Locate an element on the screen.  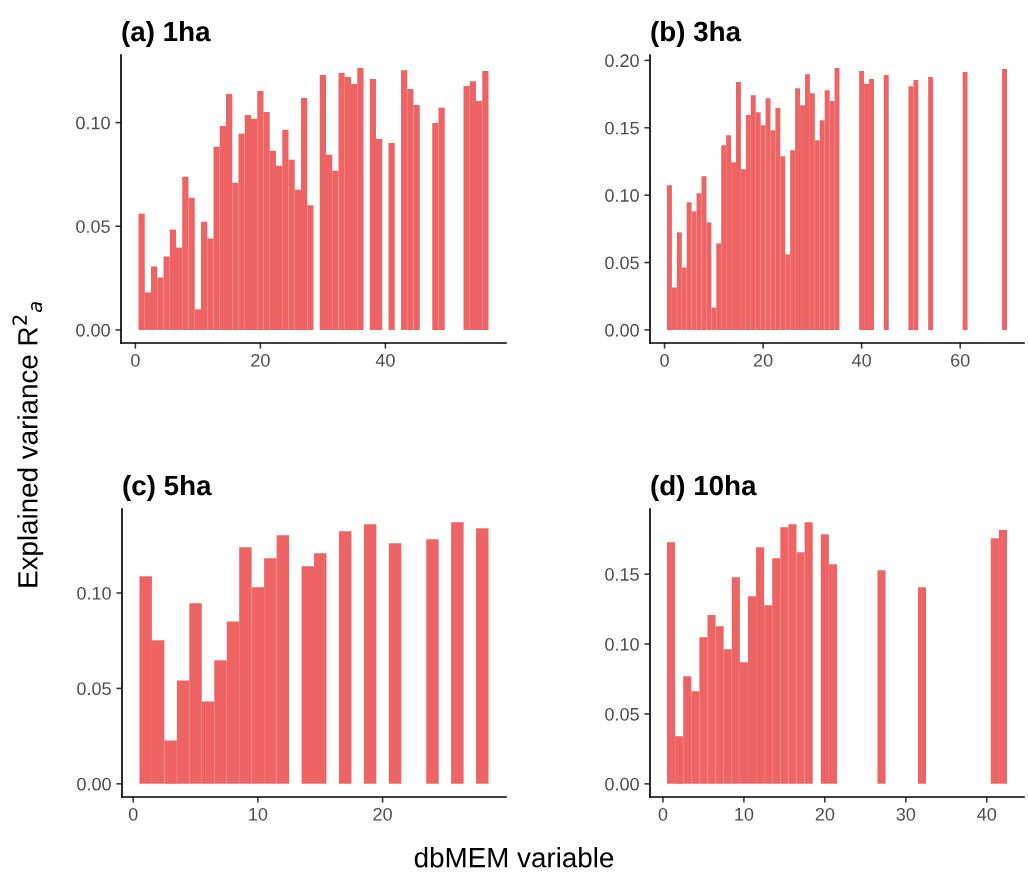
chart-title: (a) 1ha is located at coordinates (166, 33).